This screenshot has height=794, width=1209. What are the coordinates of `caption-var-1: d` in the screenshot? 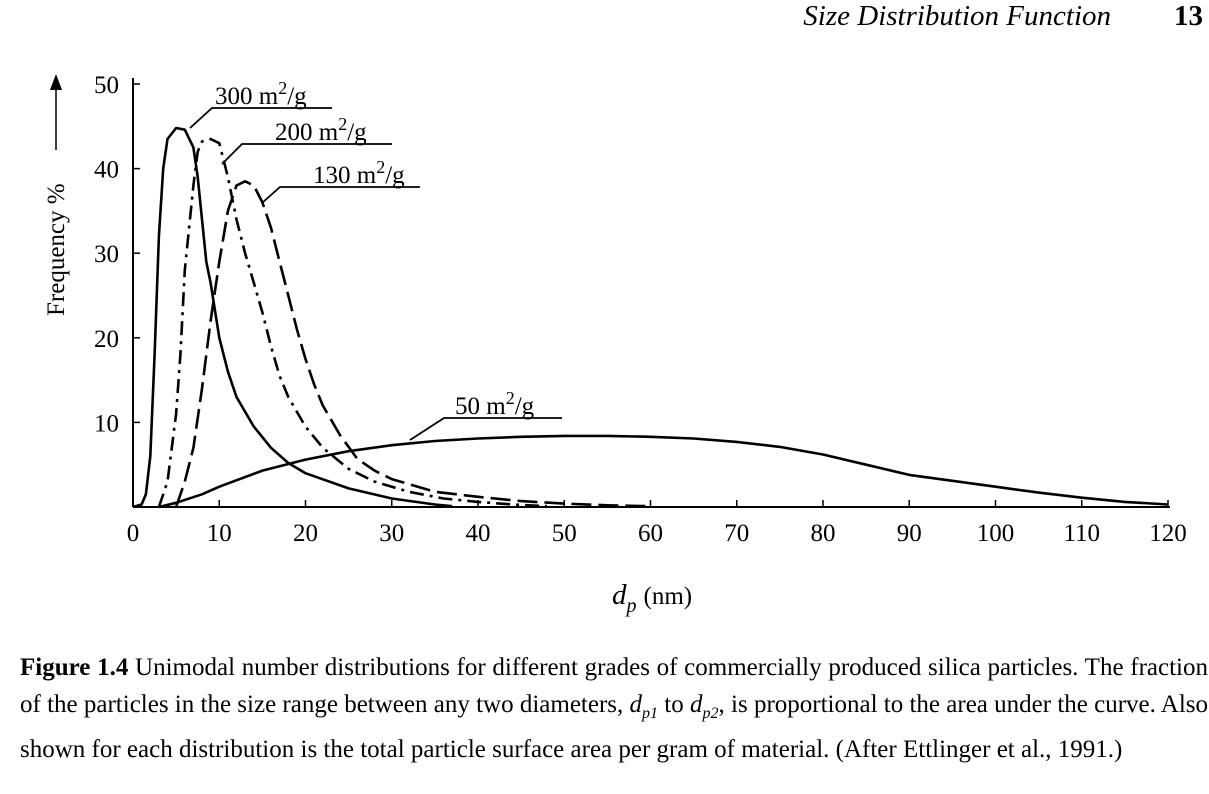 It's located at (636, 704).